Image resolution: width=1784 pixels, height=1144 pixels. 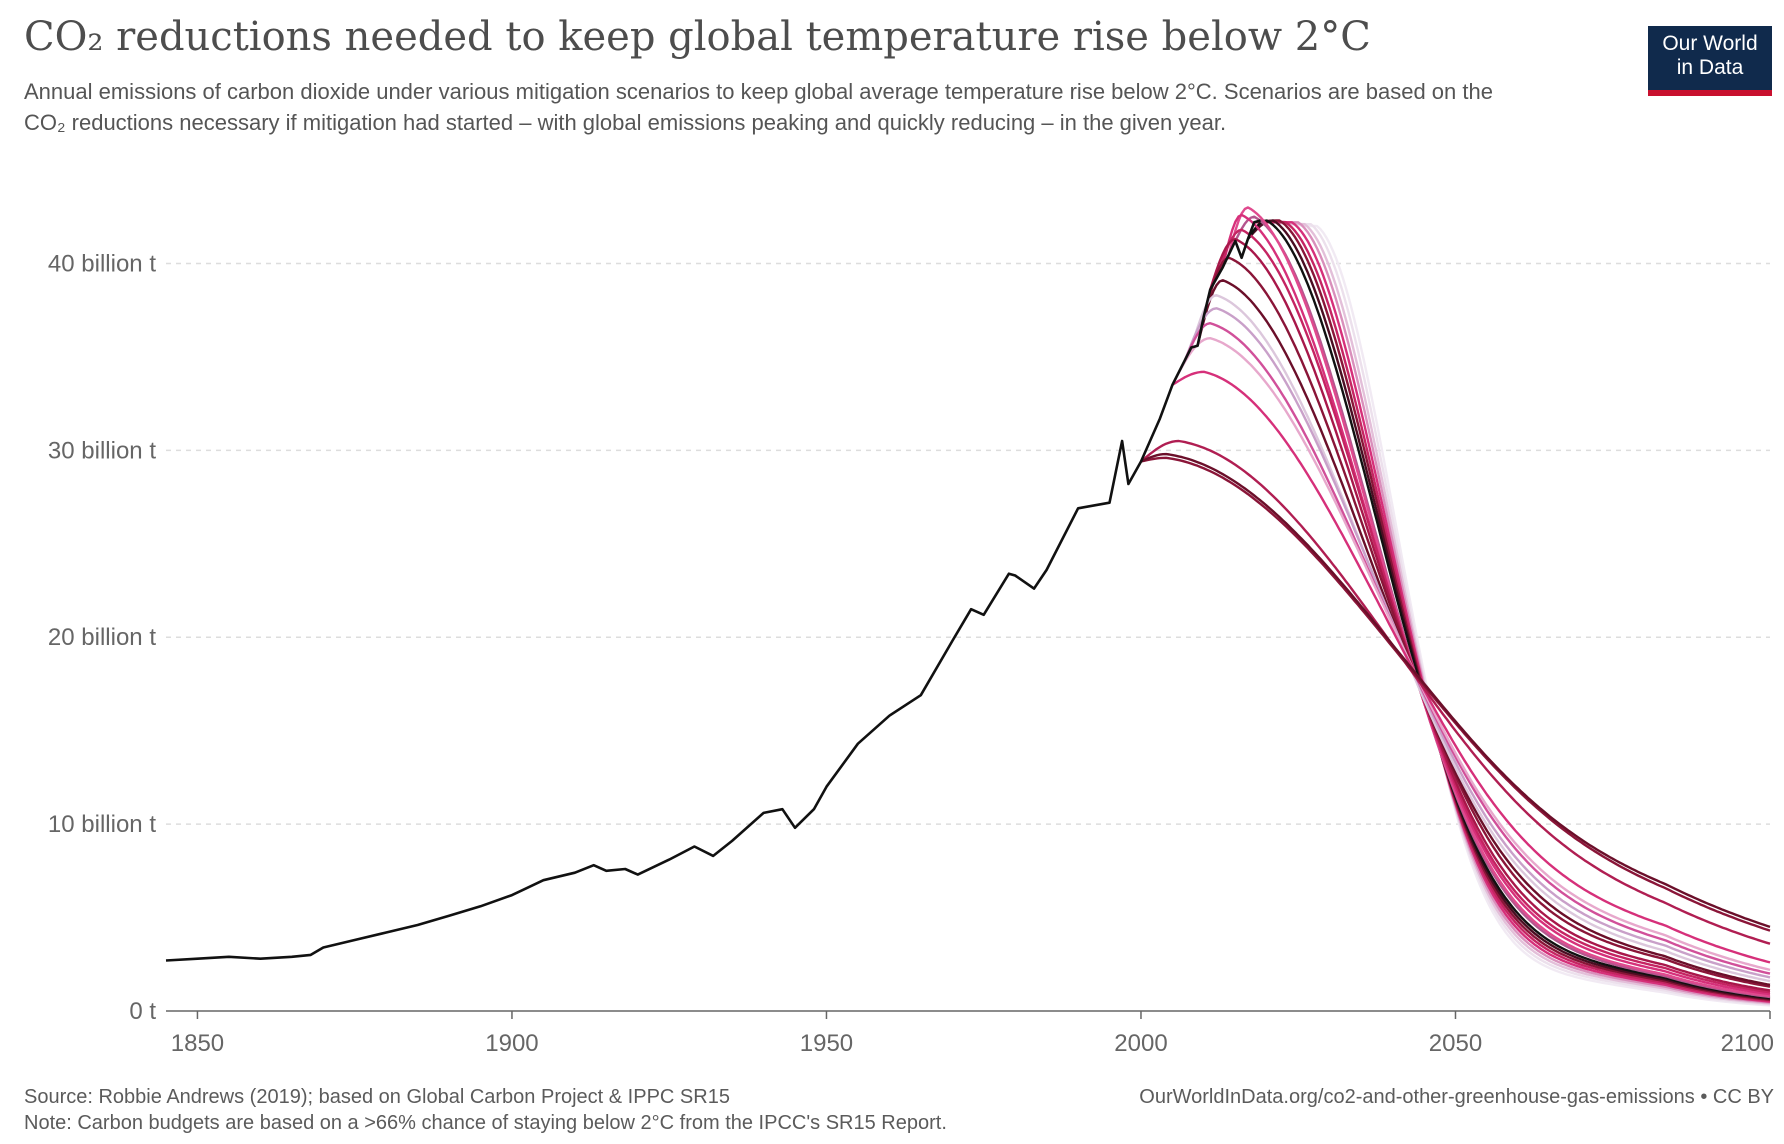 What do you see at coordinates (1747, 1043) in the screenshot?
I see `x-tick-label: 2100` at bounding box center [1747, 1043].